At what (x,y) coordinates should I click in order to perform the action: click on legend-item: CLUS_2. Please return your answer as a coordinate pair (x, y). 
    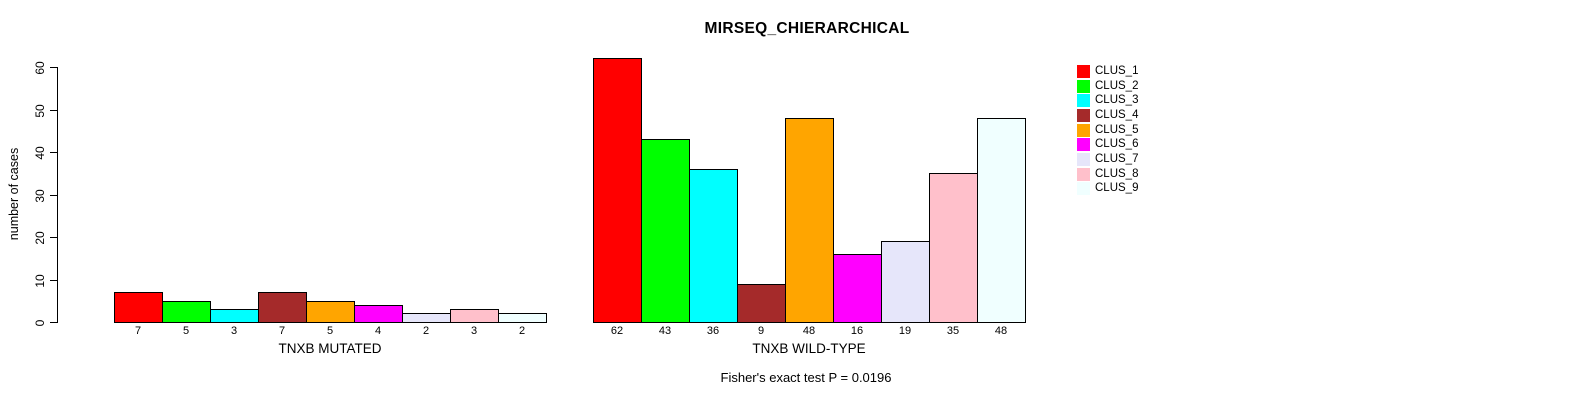
    Looking at the image, I should click on (1107, 86).